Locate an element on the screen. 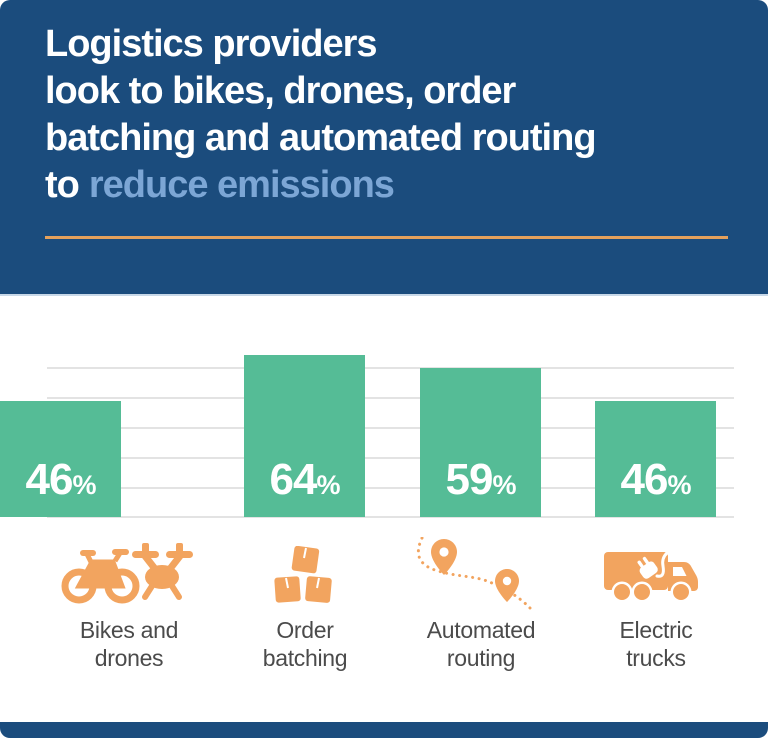  category-label-electric-trucks: Electric trucks is located at coordinates (656, 644).